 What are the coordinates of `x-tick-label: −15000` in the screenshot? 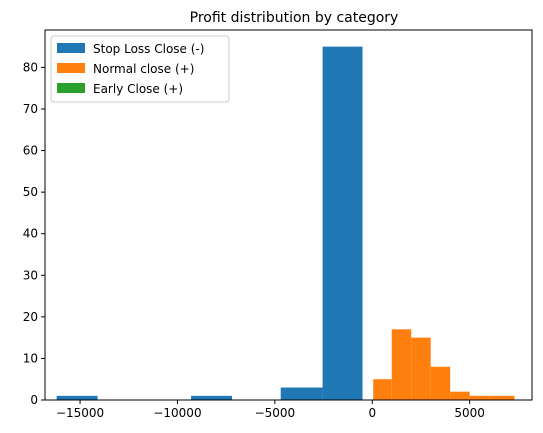 It's located at (80, 413).